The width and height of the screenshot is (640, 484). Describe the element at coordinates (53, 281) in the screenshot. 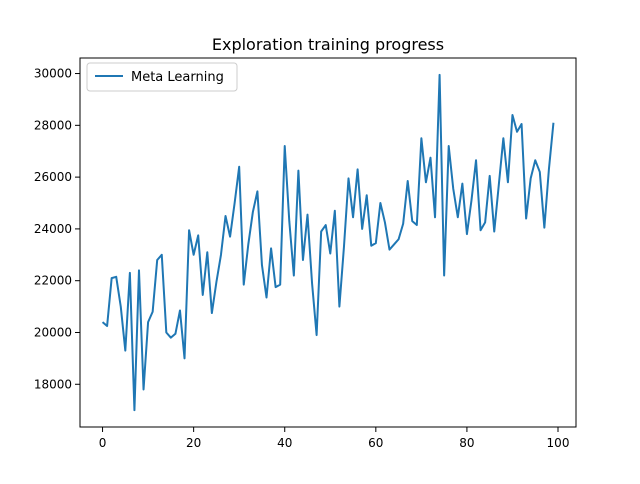

I see `y-tick-label: 22000` at that location.